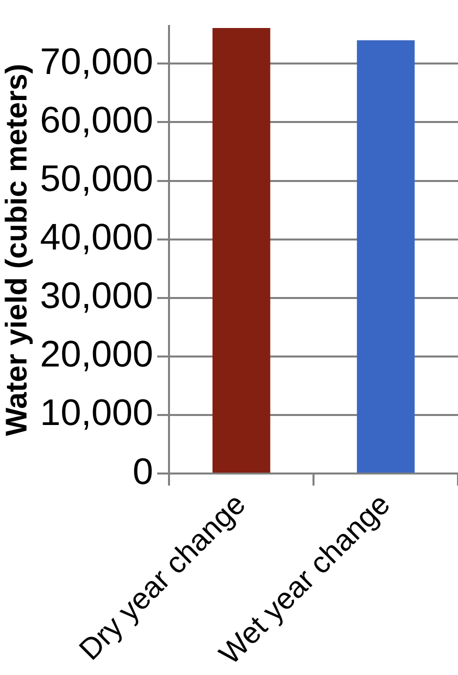 The image size is (458, 675). What do you see at coordinates (97, 354) in the screenshot?
I see `y-tick-label: 20,000` at bounding box center [97, 354].